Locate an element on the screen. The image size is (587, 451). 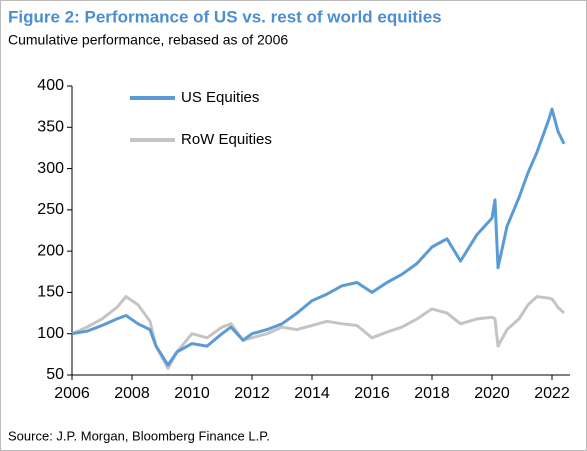
legend-label: US Equities is located at coordinates (220, 97).